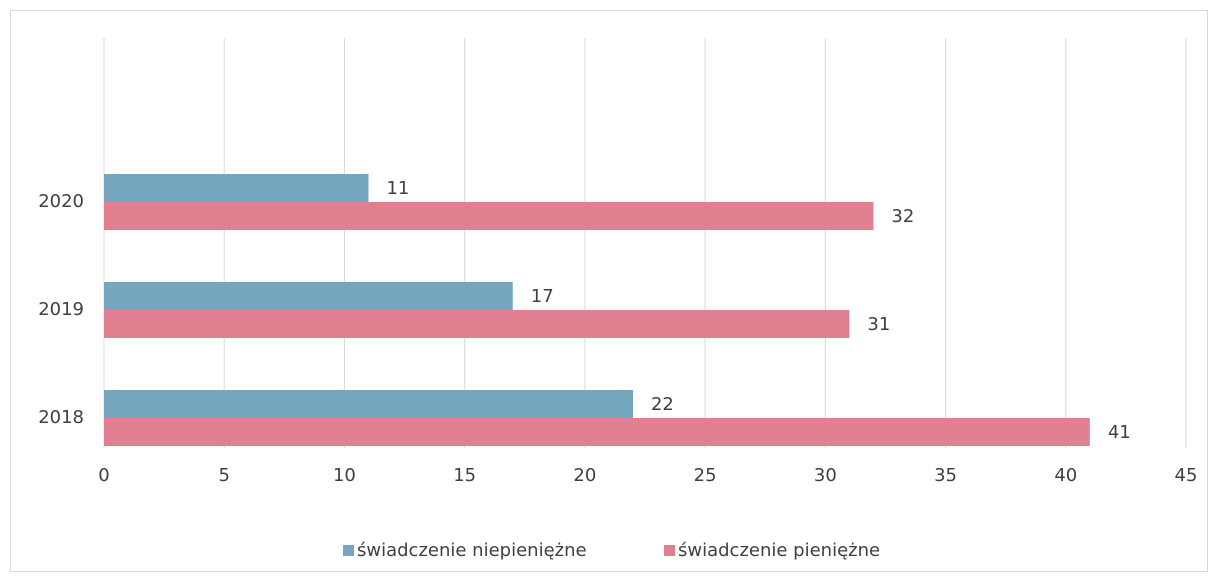 The image size is (1219, 586). Describe the element at coordinates (223, 475) in the screenshot. I see `x-tick-label: 5` at that location.